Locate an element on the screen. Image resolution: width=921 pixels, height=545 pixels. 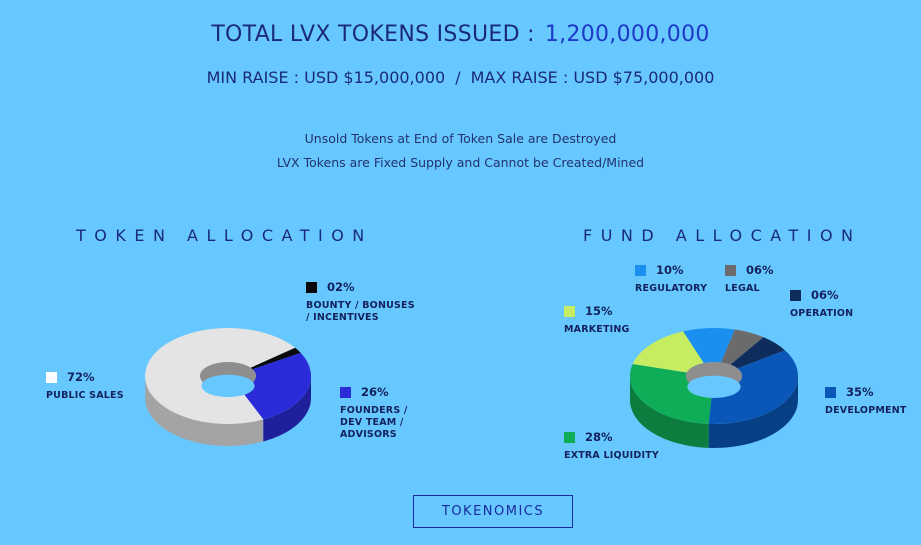
legend-extra-liquidity: 28% EXTRA LIQUIDITY is located at coordinates (611, 446).